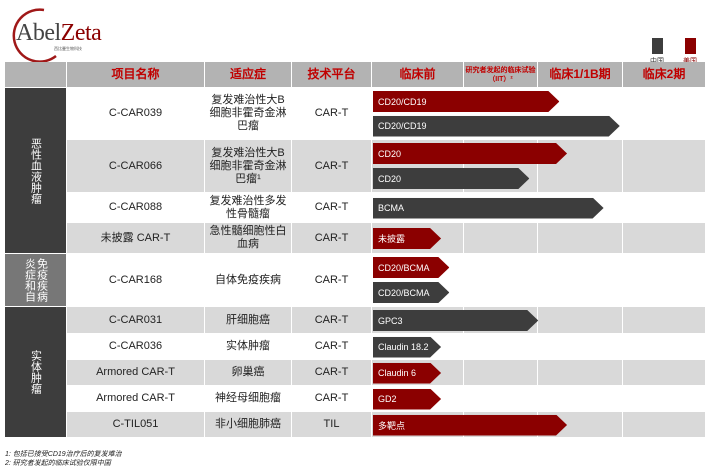  I want to click on category-label: 实体肿瘤, so click(35, 372).